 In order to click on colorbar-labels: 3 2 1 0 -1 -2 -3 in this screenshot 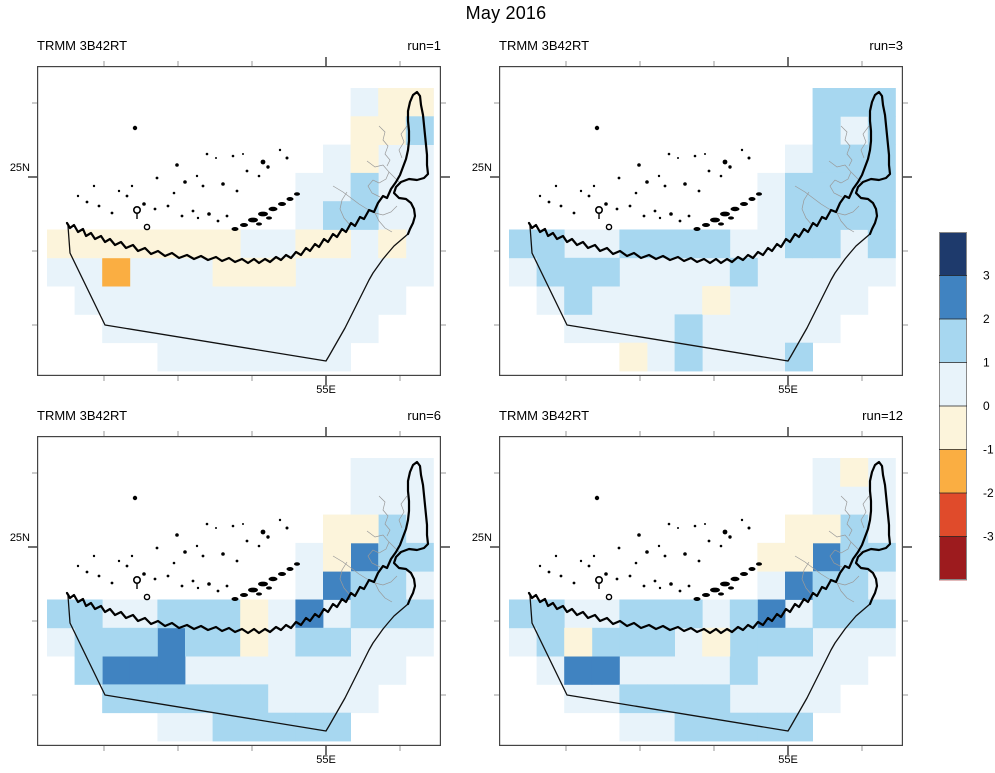, I will do `click(966, 406)`.